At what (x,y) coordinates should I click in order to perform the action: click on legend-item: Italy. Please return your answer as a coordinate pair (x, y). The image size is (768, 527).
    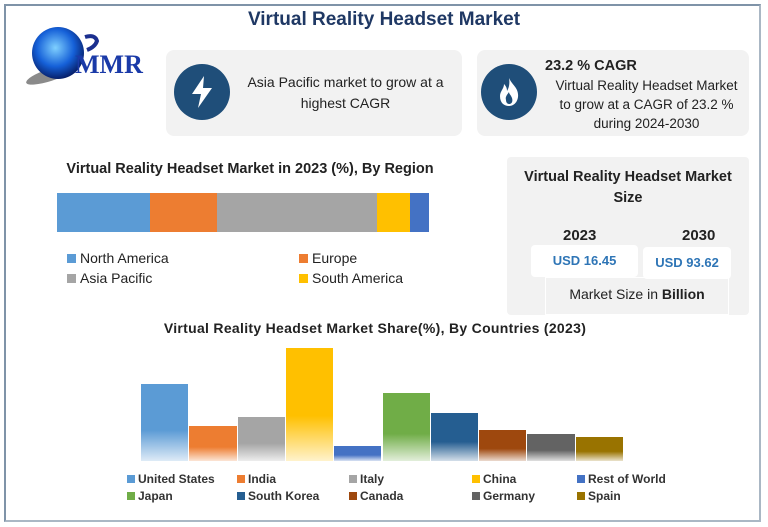
    Looking at the image, I should click on (366, 479).